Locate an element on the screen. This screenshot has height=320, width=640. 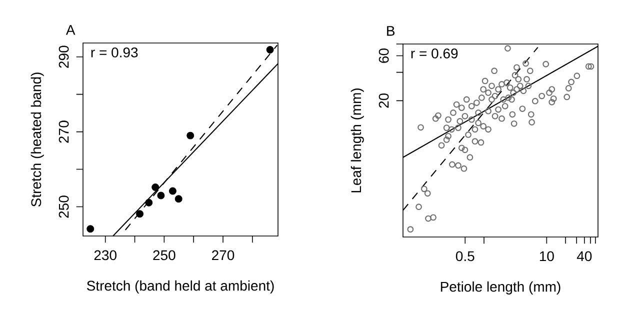
y-tick-label: 250 is located at coordinates (63, 207).